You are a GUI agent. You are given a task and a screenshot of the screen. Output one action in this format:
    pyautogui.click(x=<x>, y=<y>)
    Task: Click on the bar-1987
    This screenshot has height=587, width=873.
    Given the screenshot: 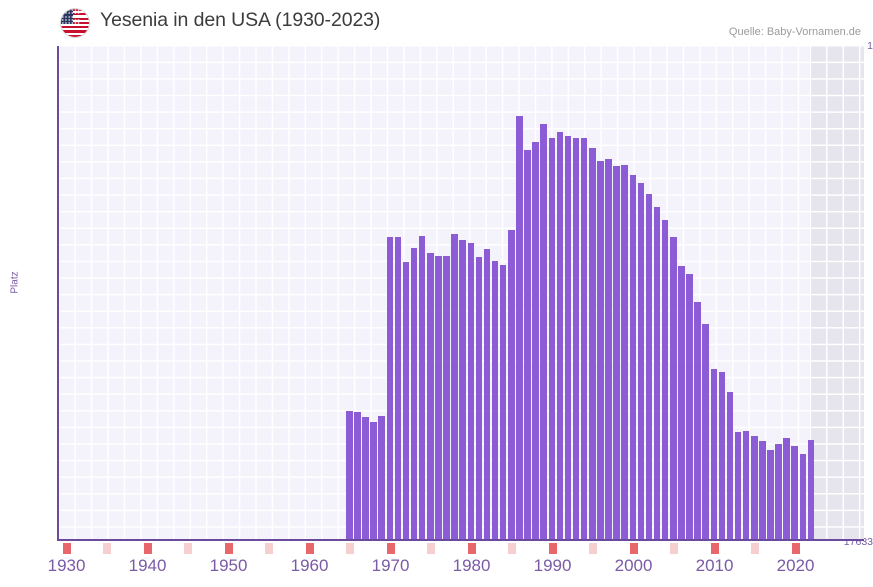 What is the action you would take?
    pyautogui.click(x=535, y=340)
    